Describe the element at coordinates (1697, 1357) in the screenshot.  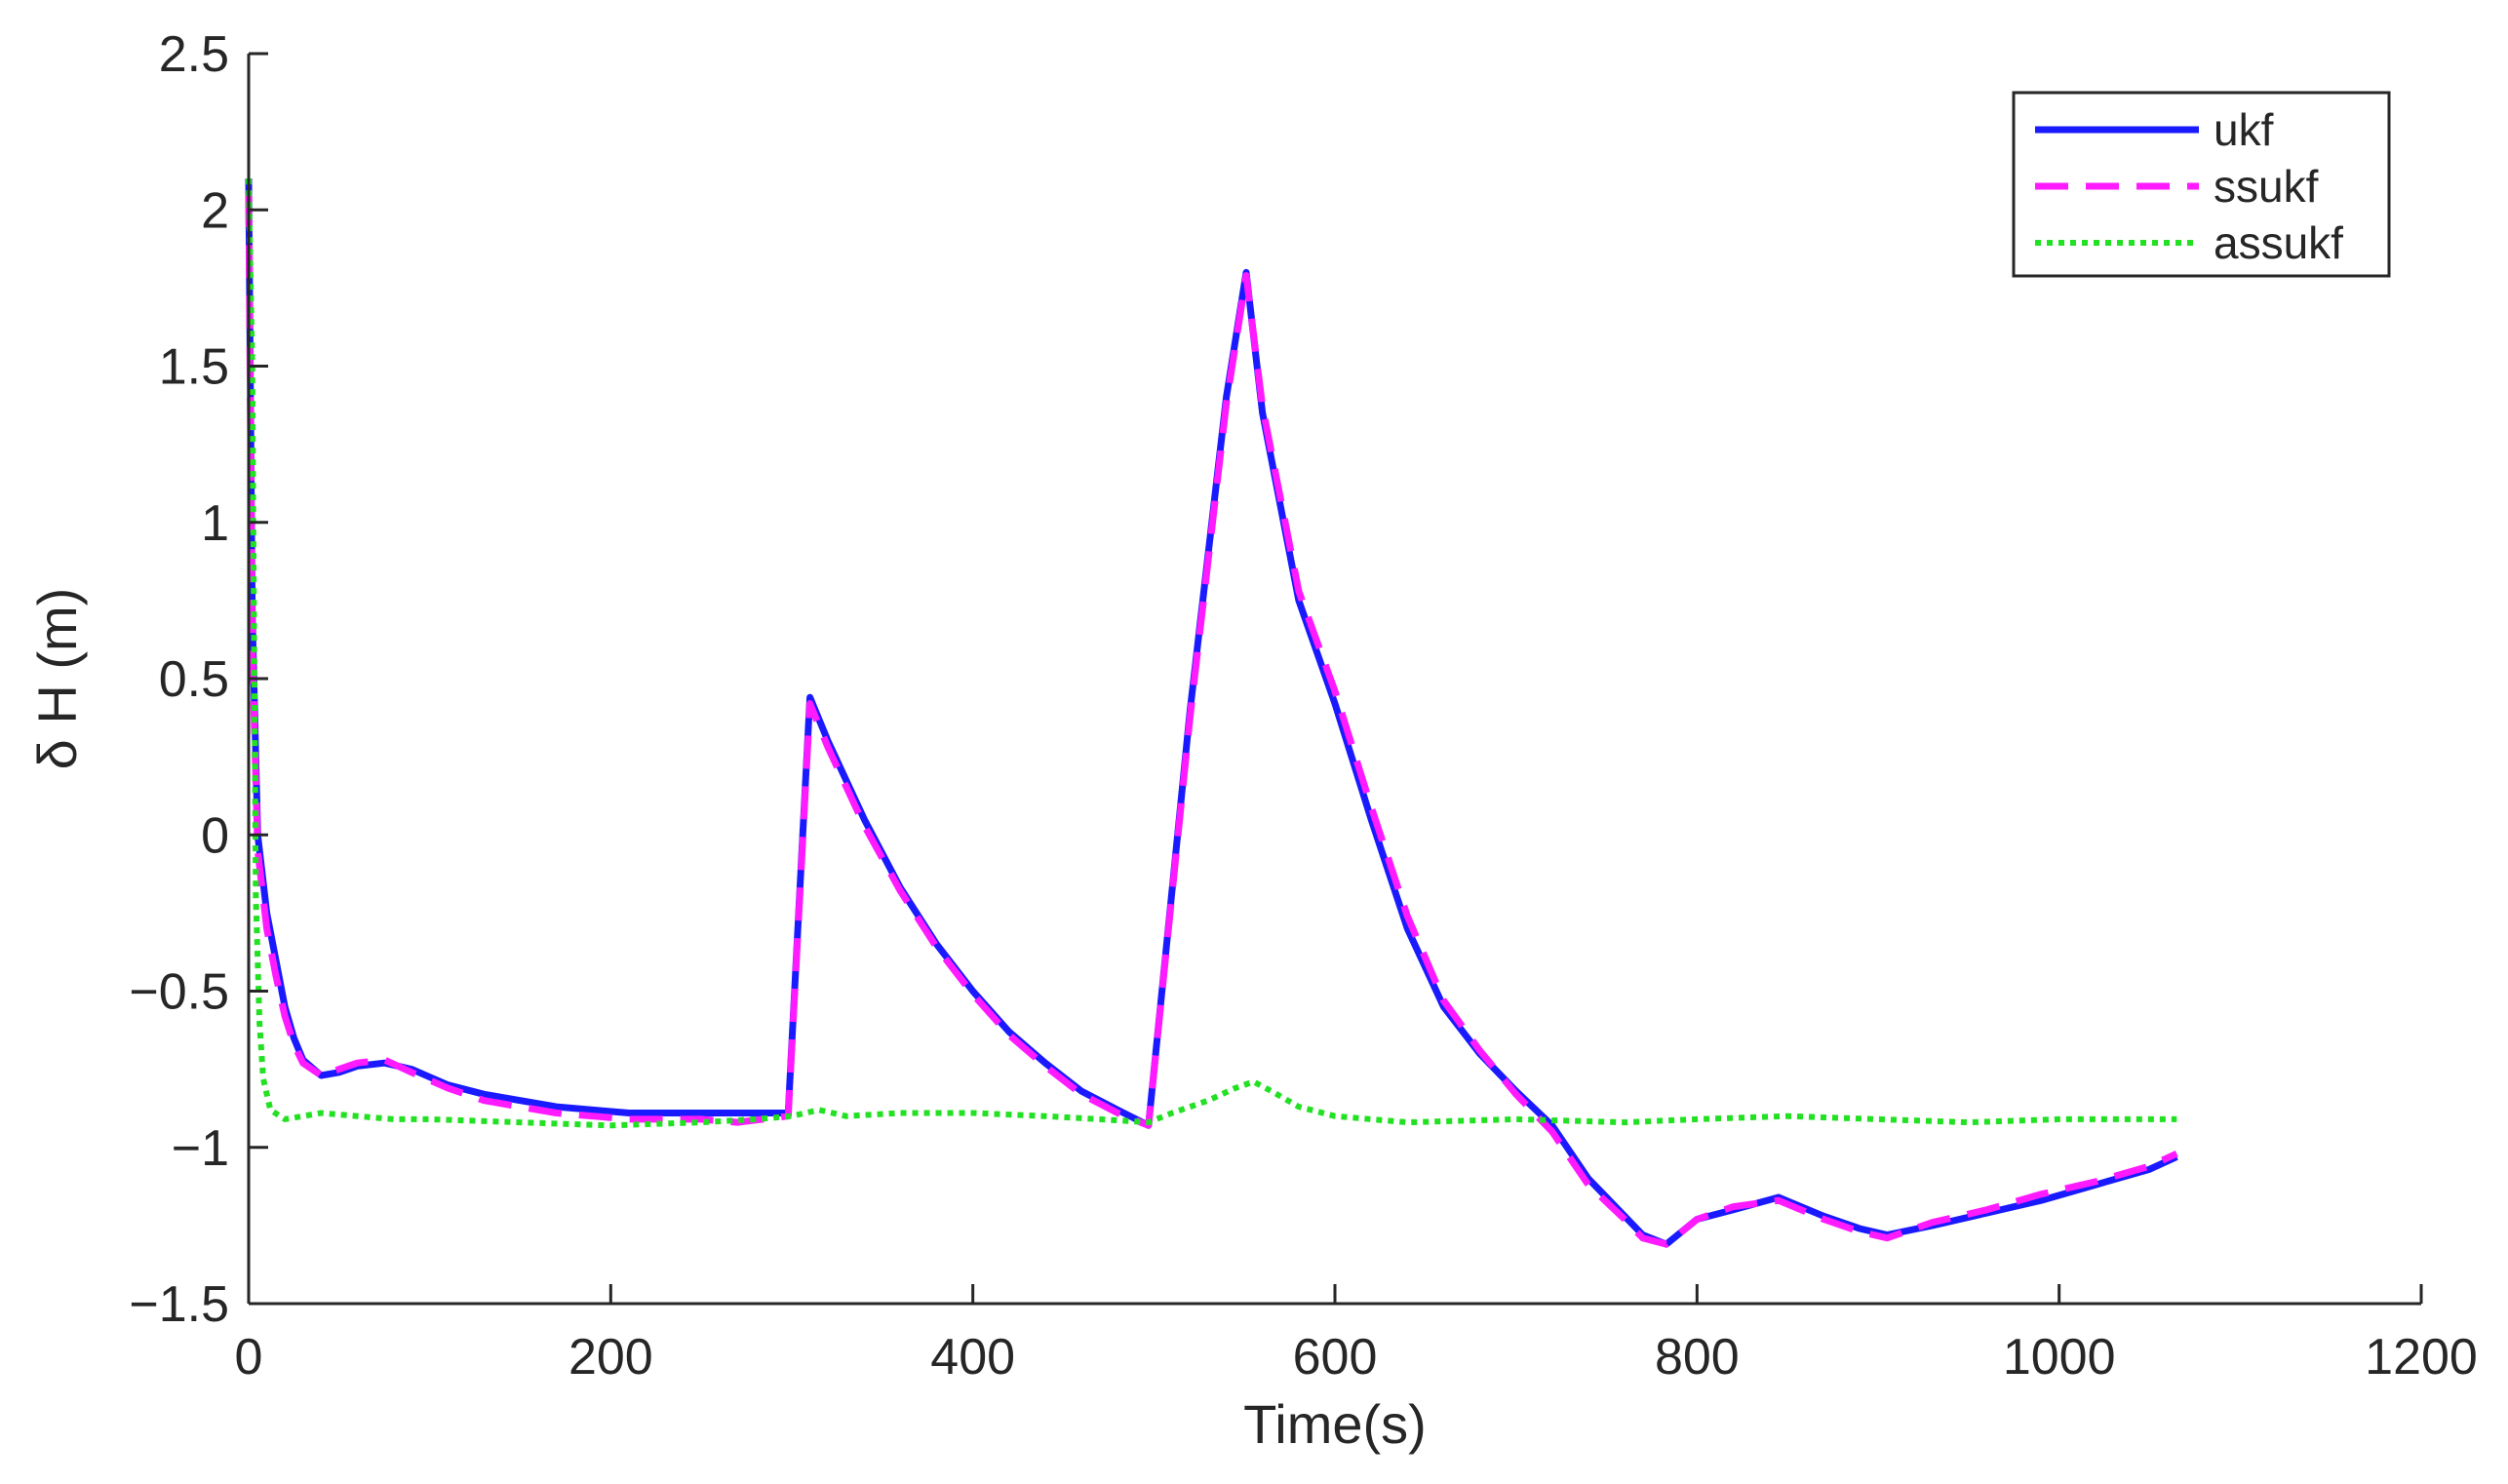
I see `x-tick-label: 800` at that location.